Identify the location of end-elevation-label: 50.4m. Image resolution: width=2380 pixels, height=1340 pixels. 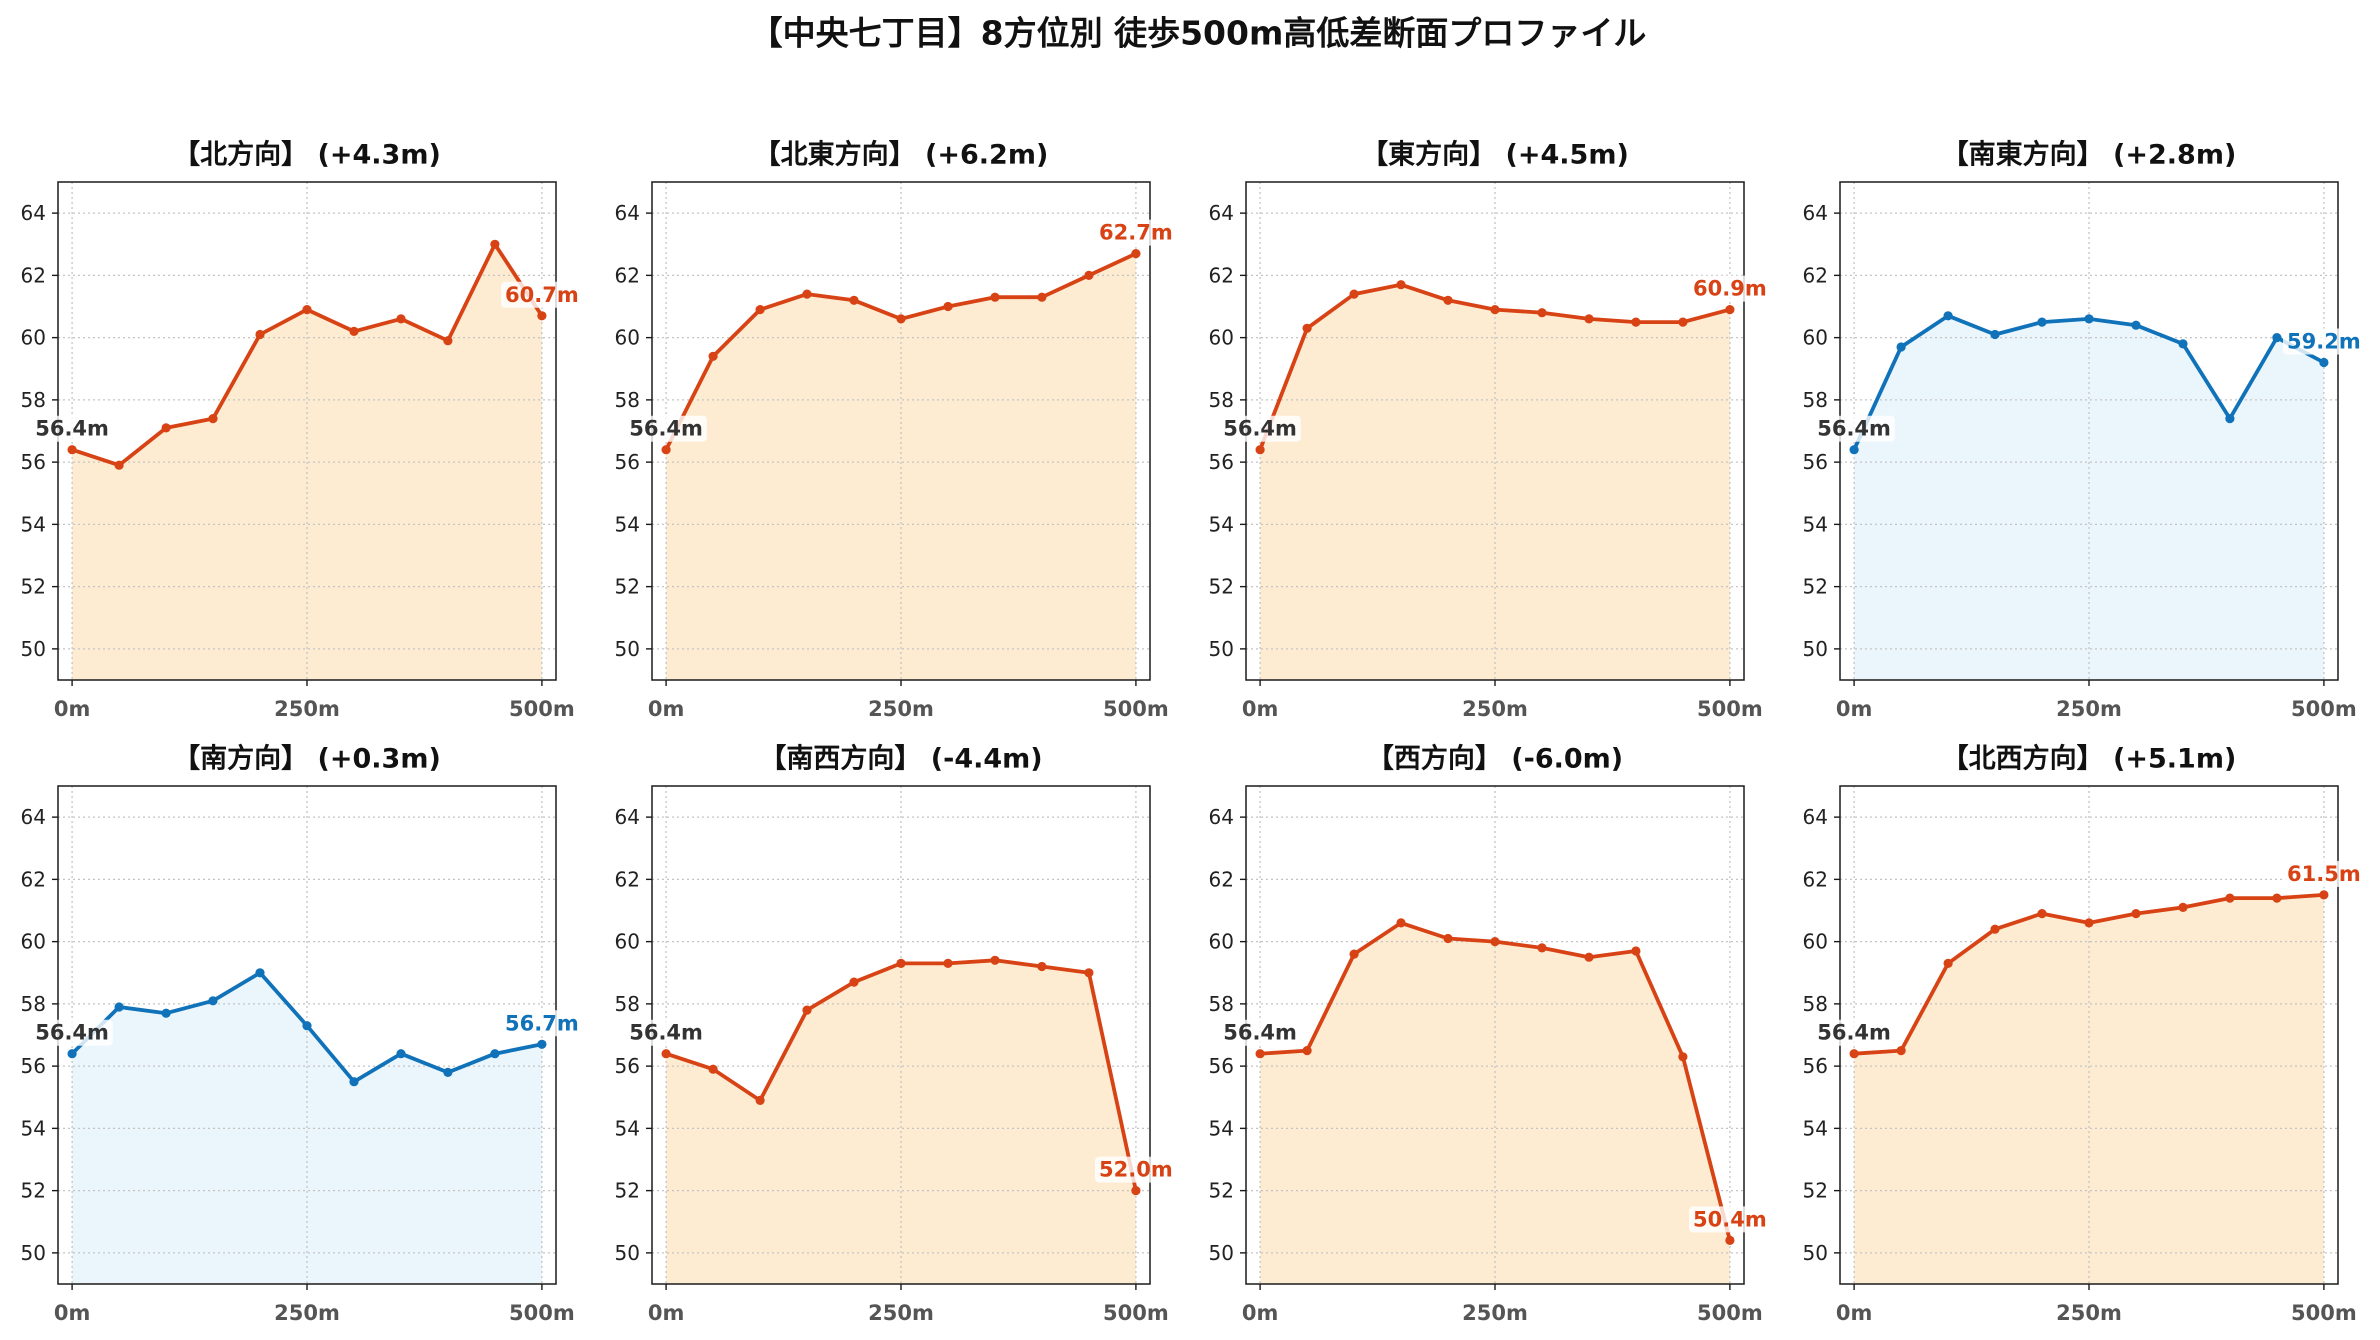
(1730, 1219).